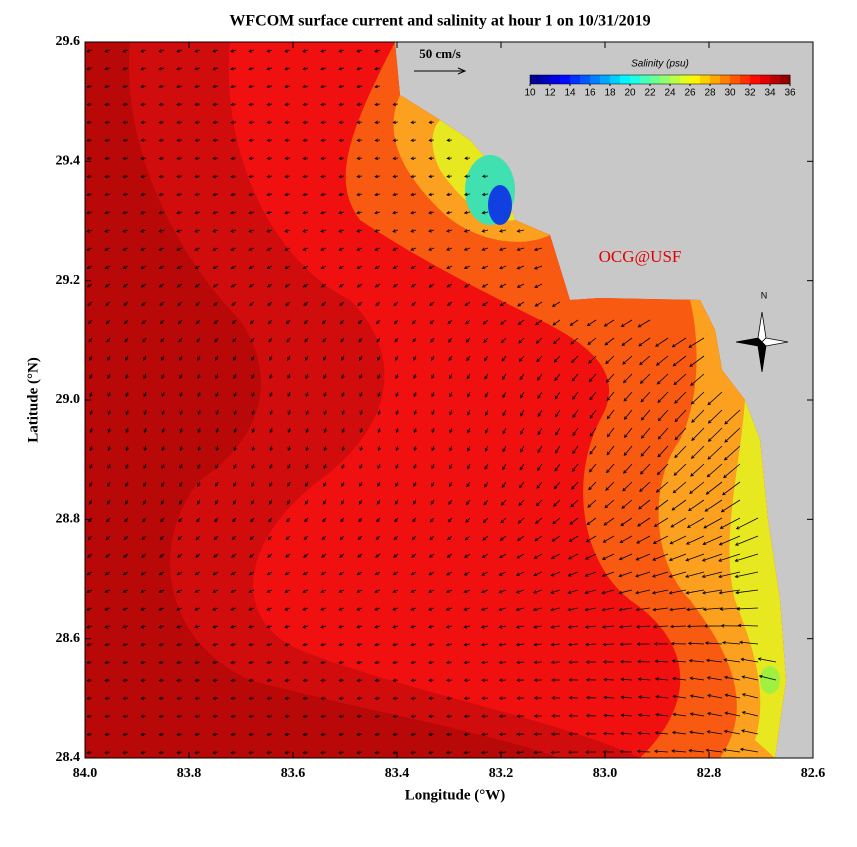 Image resolution: width=857 pixels, height=847 pixels. I want to click on colorbar-tick-label: 24, so click(670, 93).